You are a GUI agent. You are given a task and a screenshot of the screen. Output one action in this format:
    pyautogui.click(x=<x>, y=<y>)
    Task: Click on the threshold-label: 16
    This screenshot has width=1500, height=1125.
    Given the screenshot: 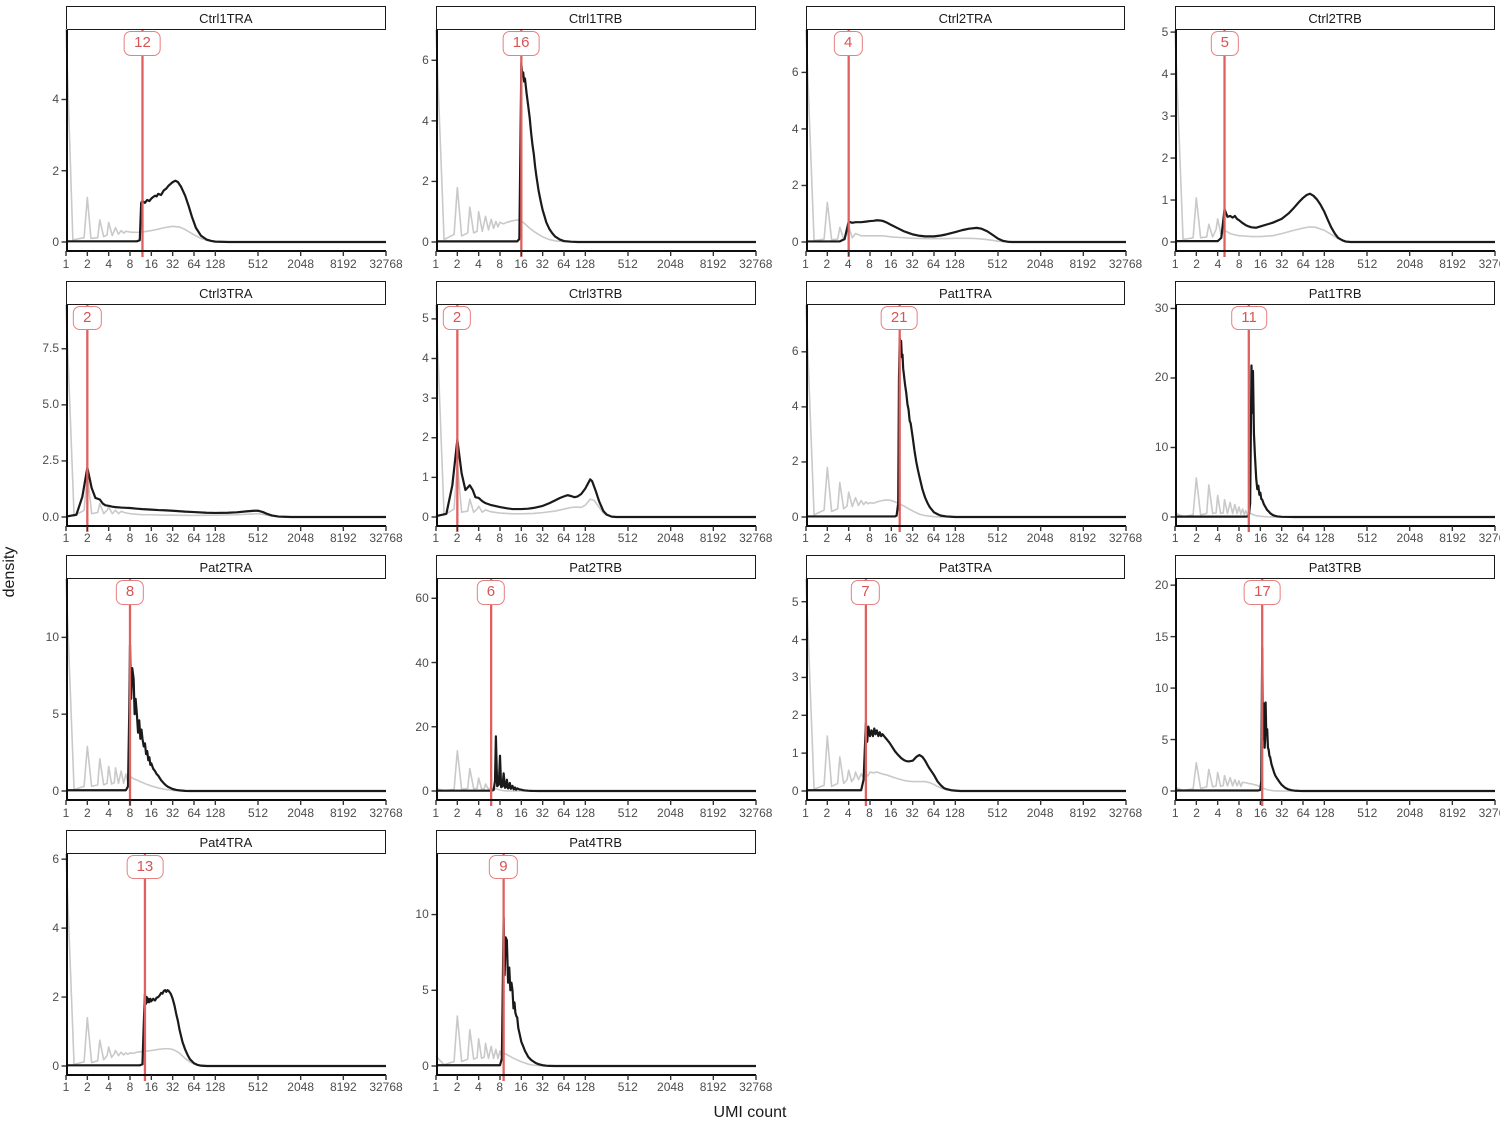 What is the action you would take?
    pyautogui.click(x=521, y=43)
    